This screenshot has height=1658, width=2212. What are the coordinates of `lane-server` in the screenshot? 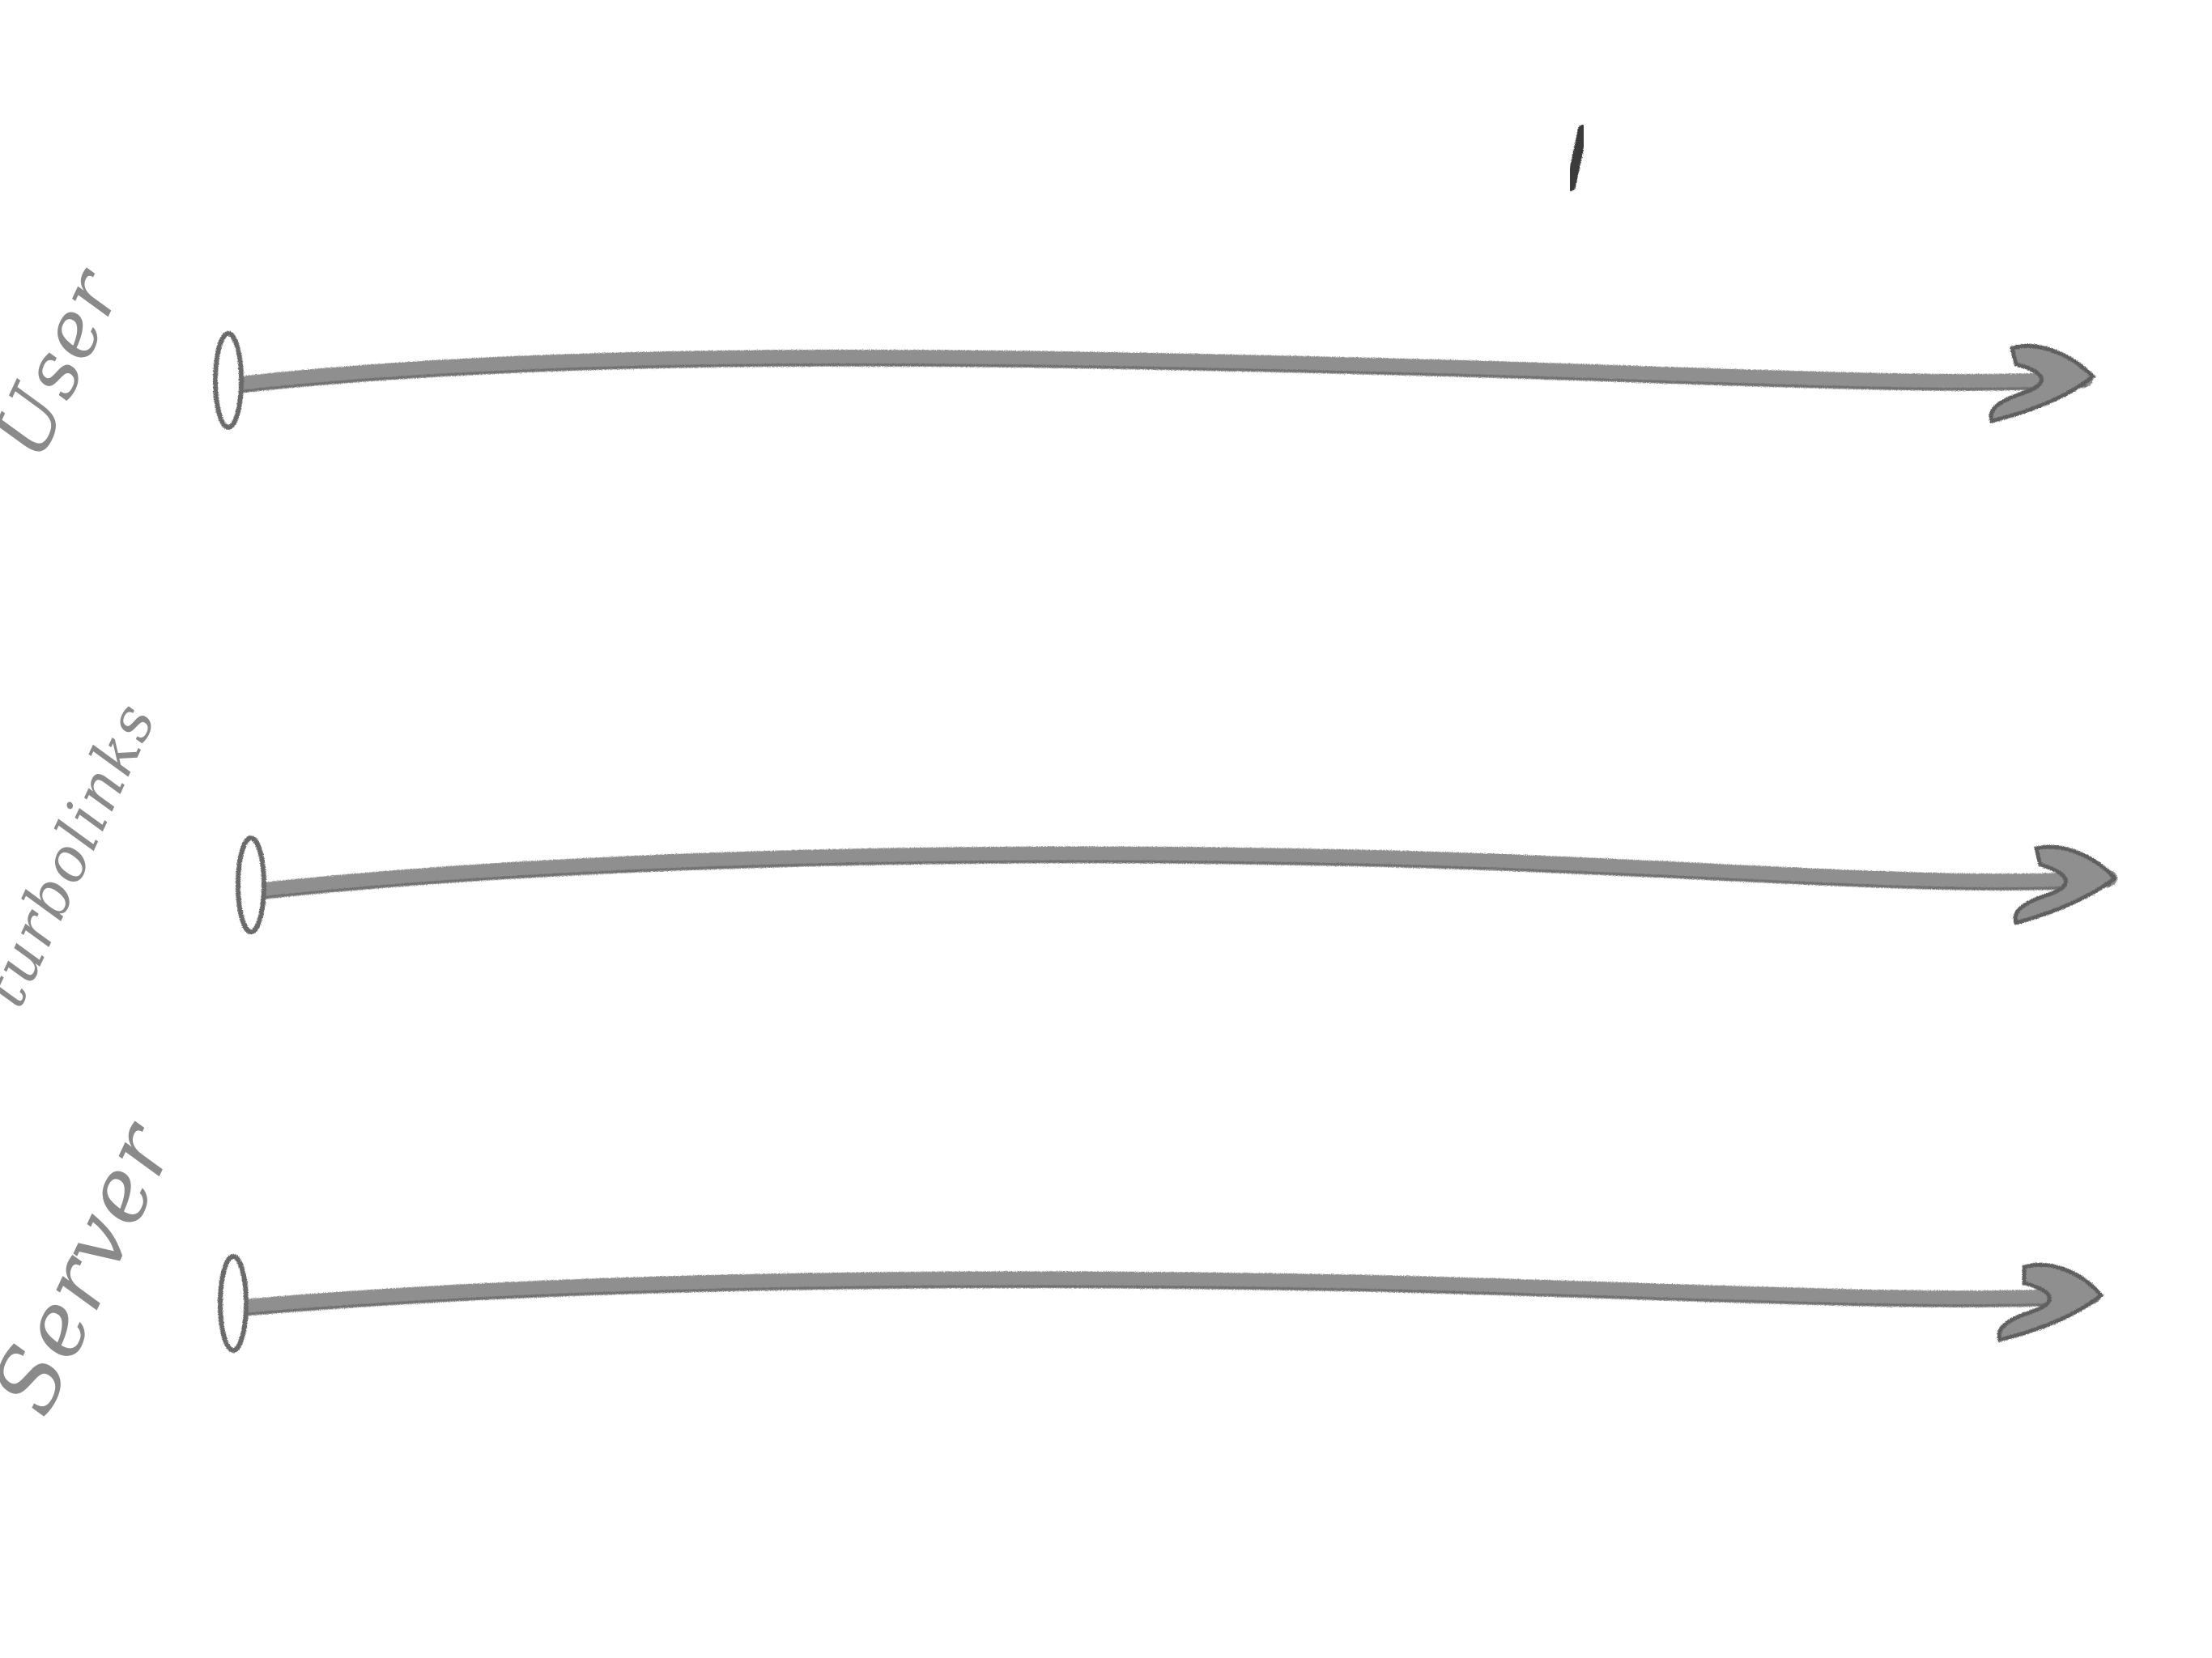 It's located at (1161, 1303).